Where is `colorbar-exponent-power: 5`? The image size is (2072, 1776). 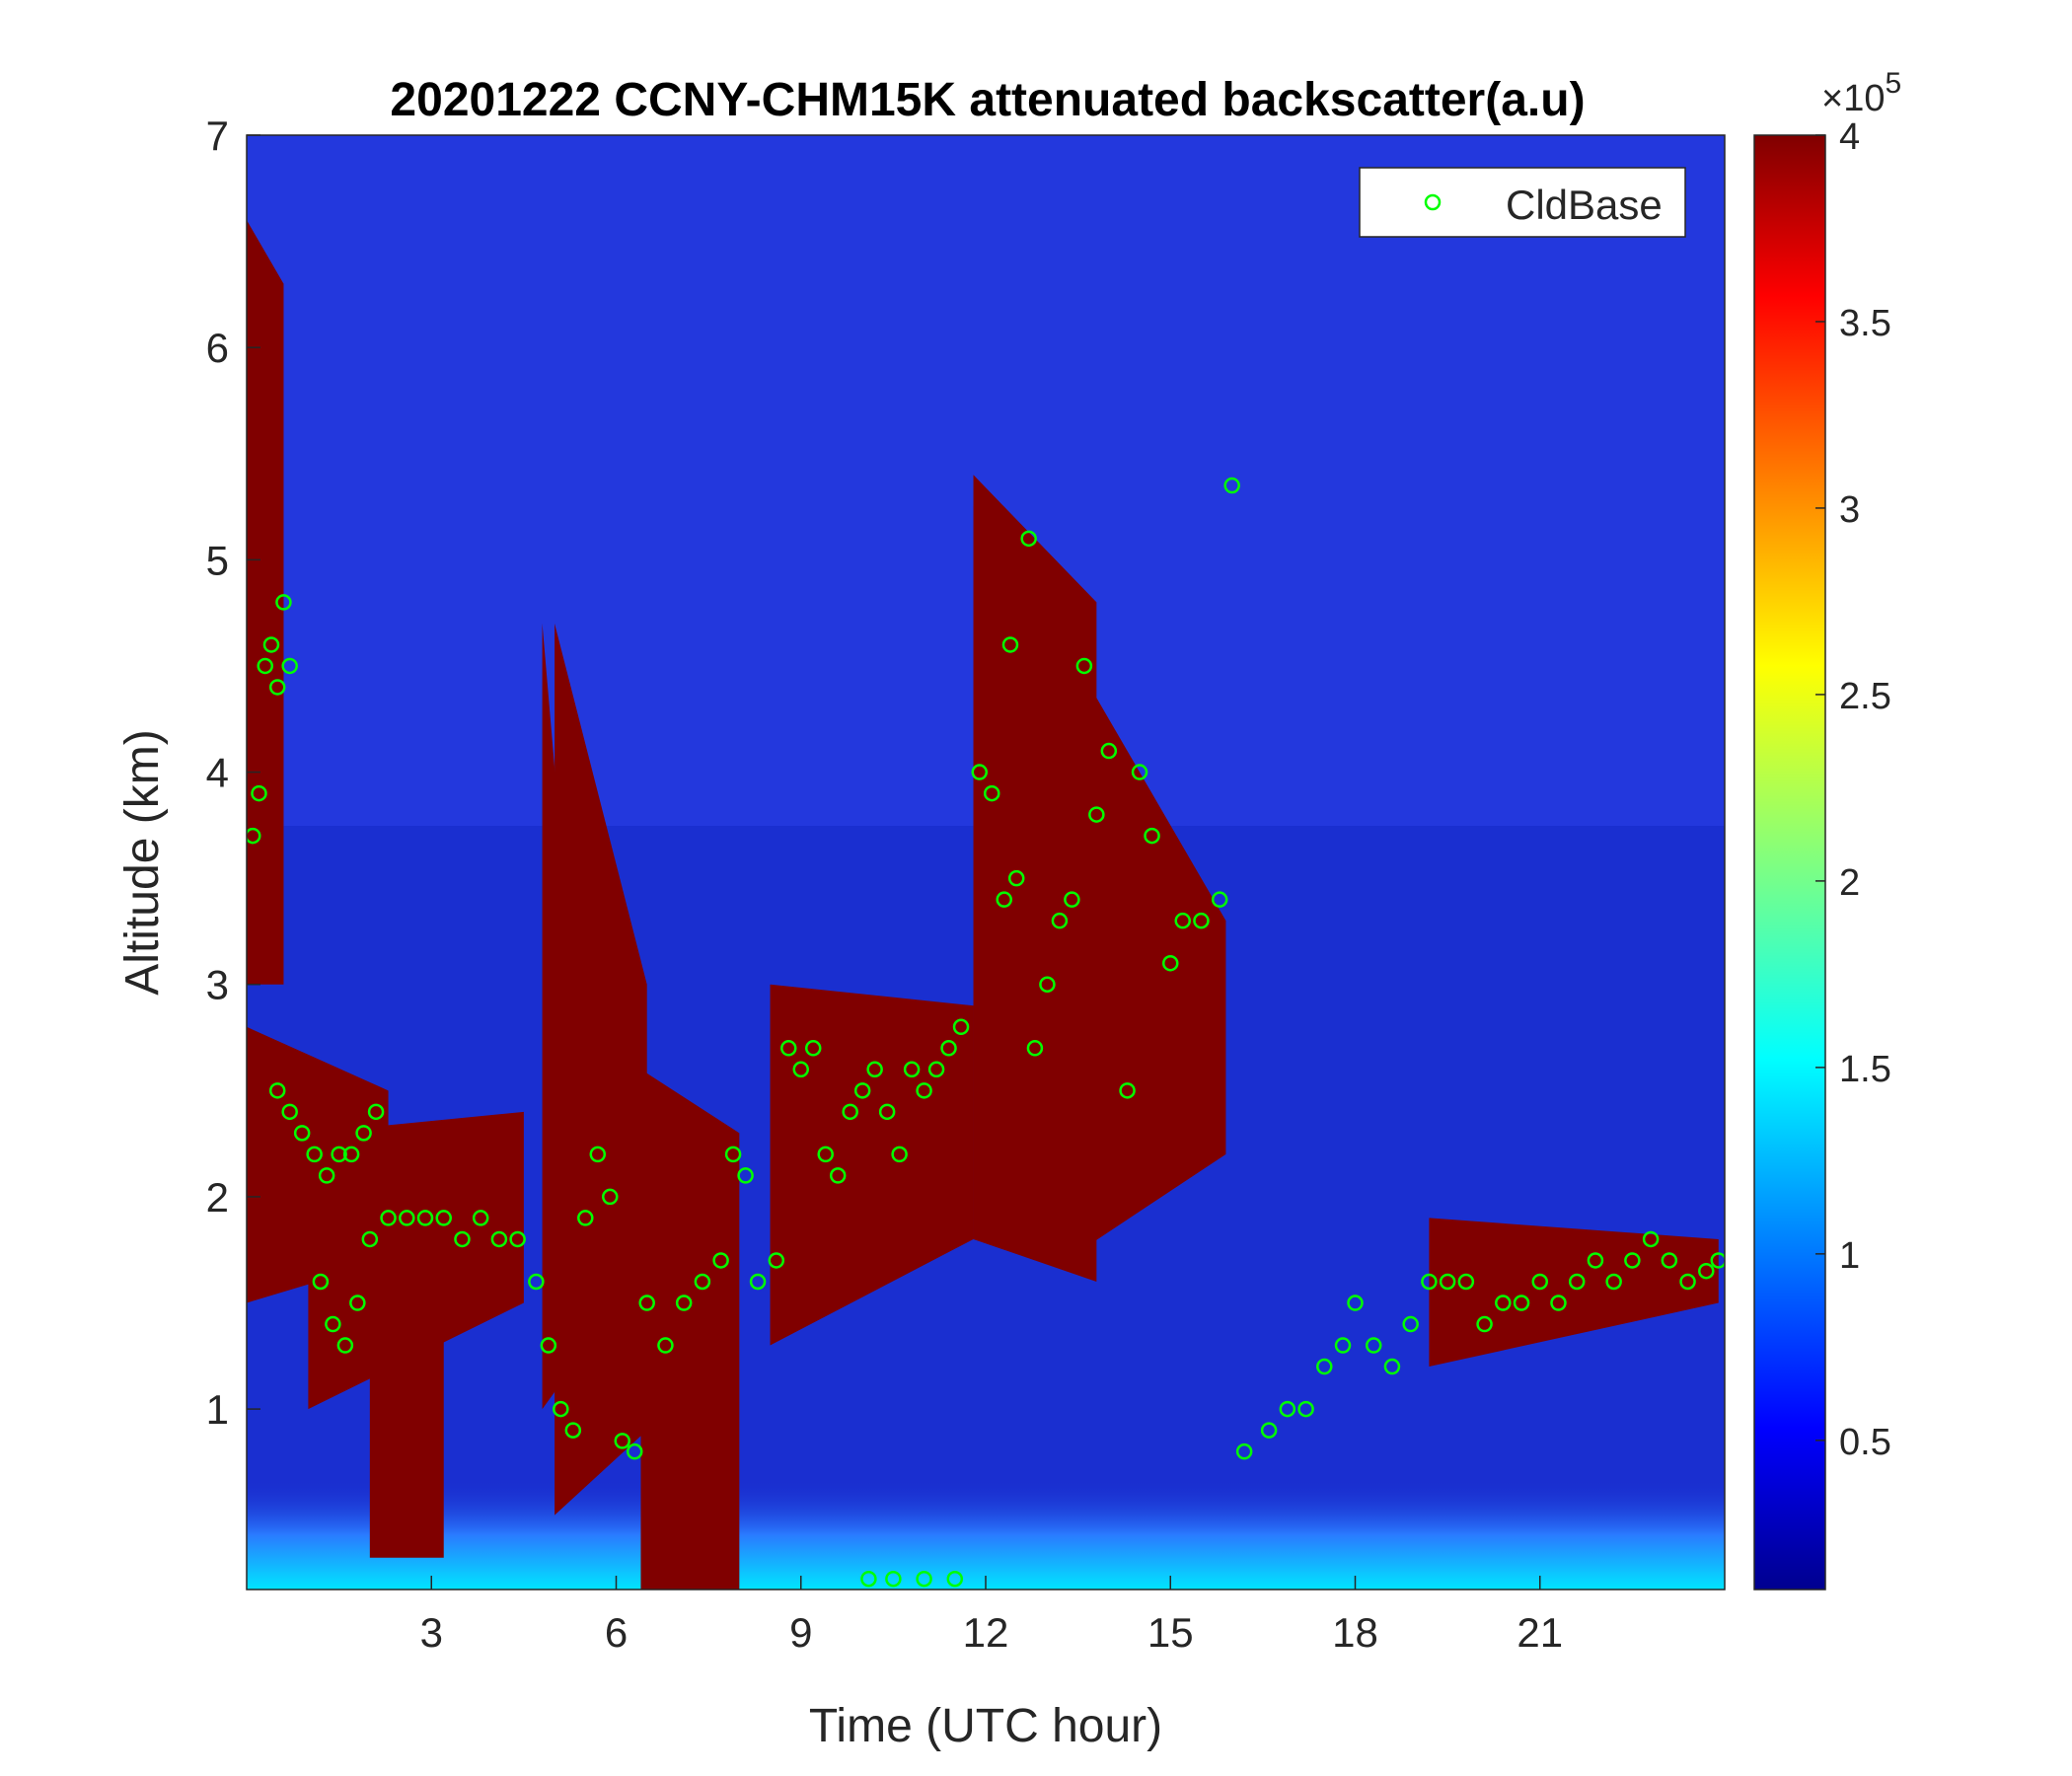 colorbar-exponent-power: 5 is located at coordinates (1893, 84).